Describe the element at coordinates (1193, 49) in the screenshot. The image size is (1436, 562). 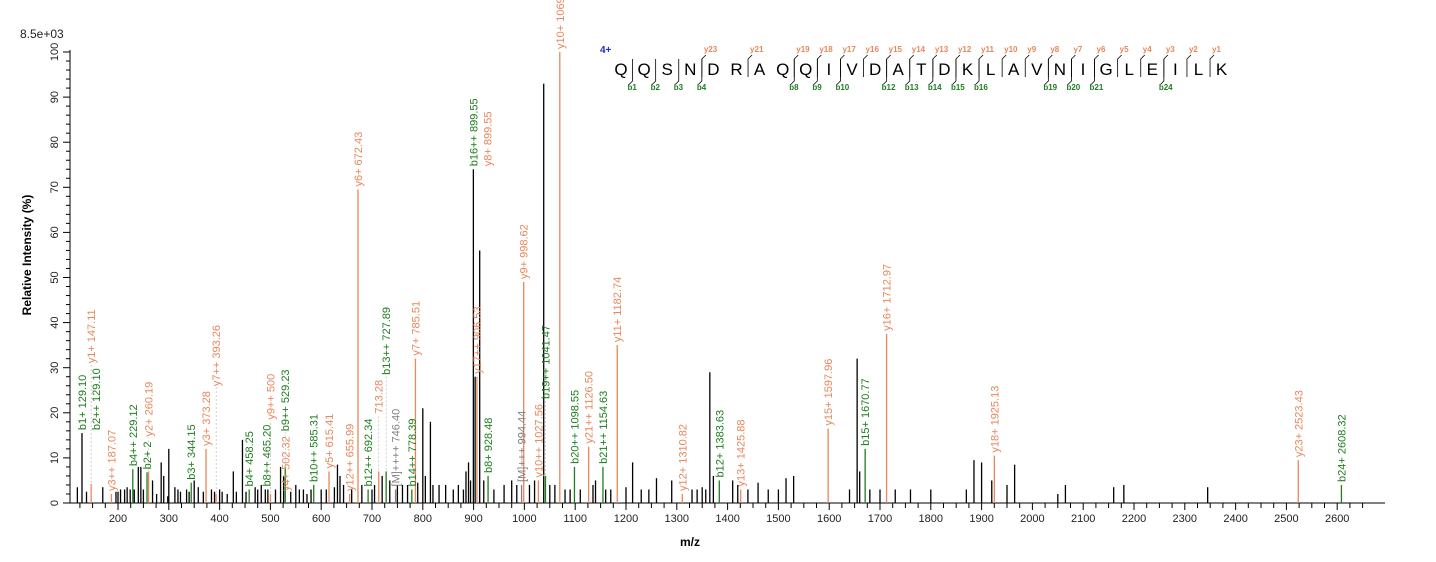
I see `y-ion-marker: y2` at that location.